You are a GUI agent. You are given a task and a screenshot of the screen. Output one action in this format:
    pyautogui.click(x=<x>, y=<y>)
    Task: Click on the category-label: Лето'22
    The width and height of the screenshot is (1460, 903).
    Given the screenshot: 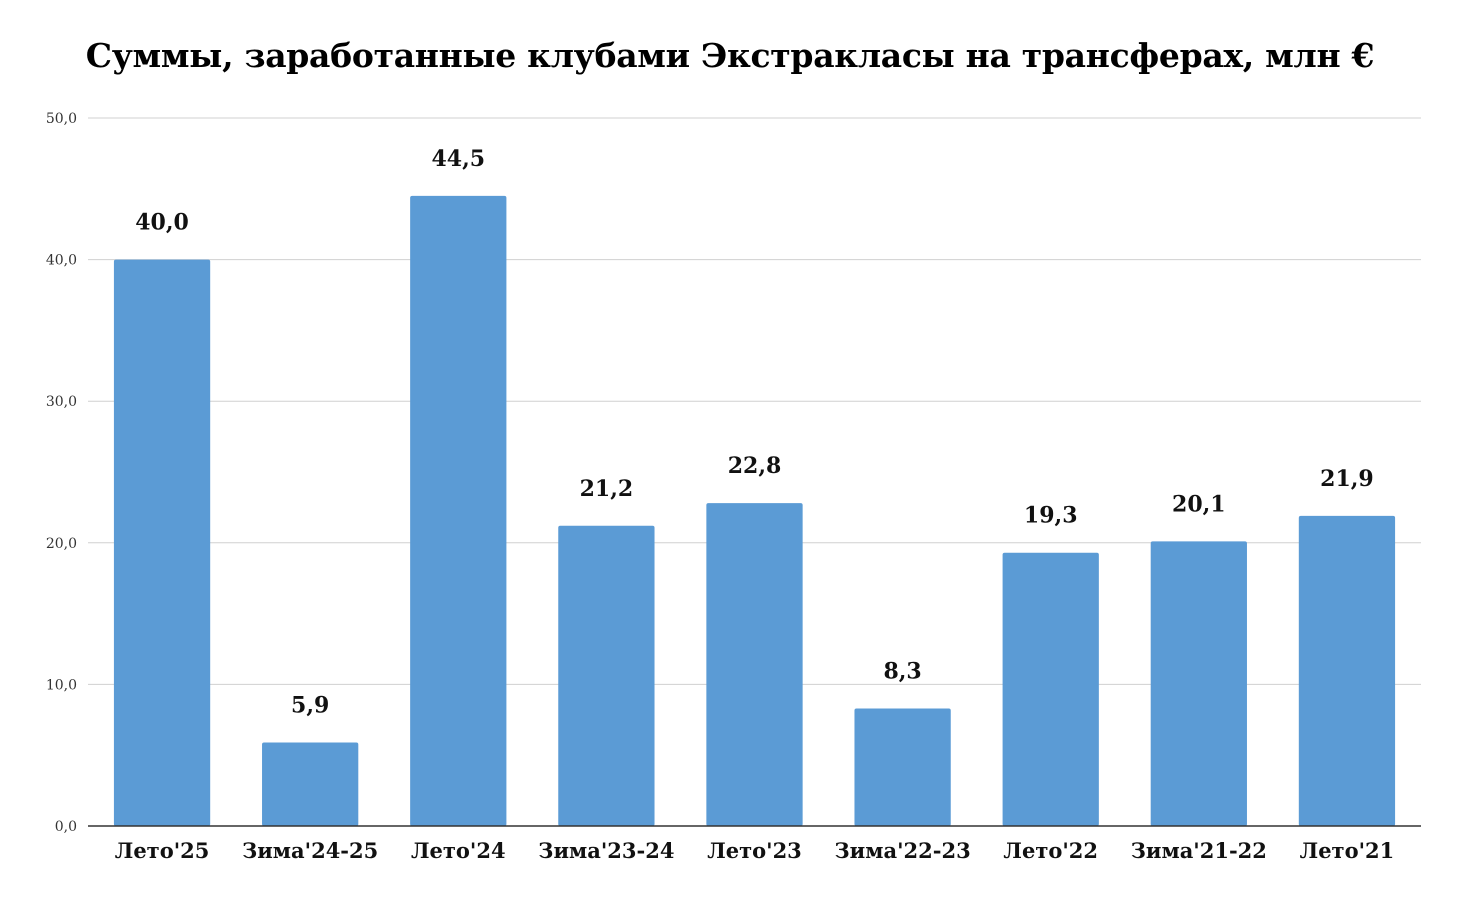 What is the action you would take?
    pyautogui.click(x=1050, y=850)
    